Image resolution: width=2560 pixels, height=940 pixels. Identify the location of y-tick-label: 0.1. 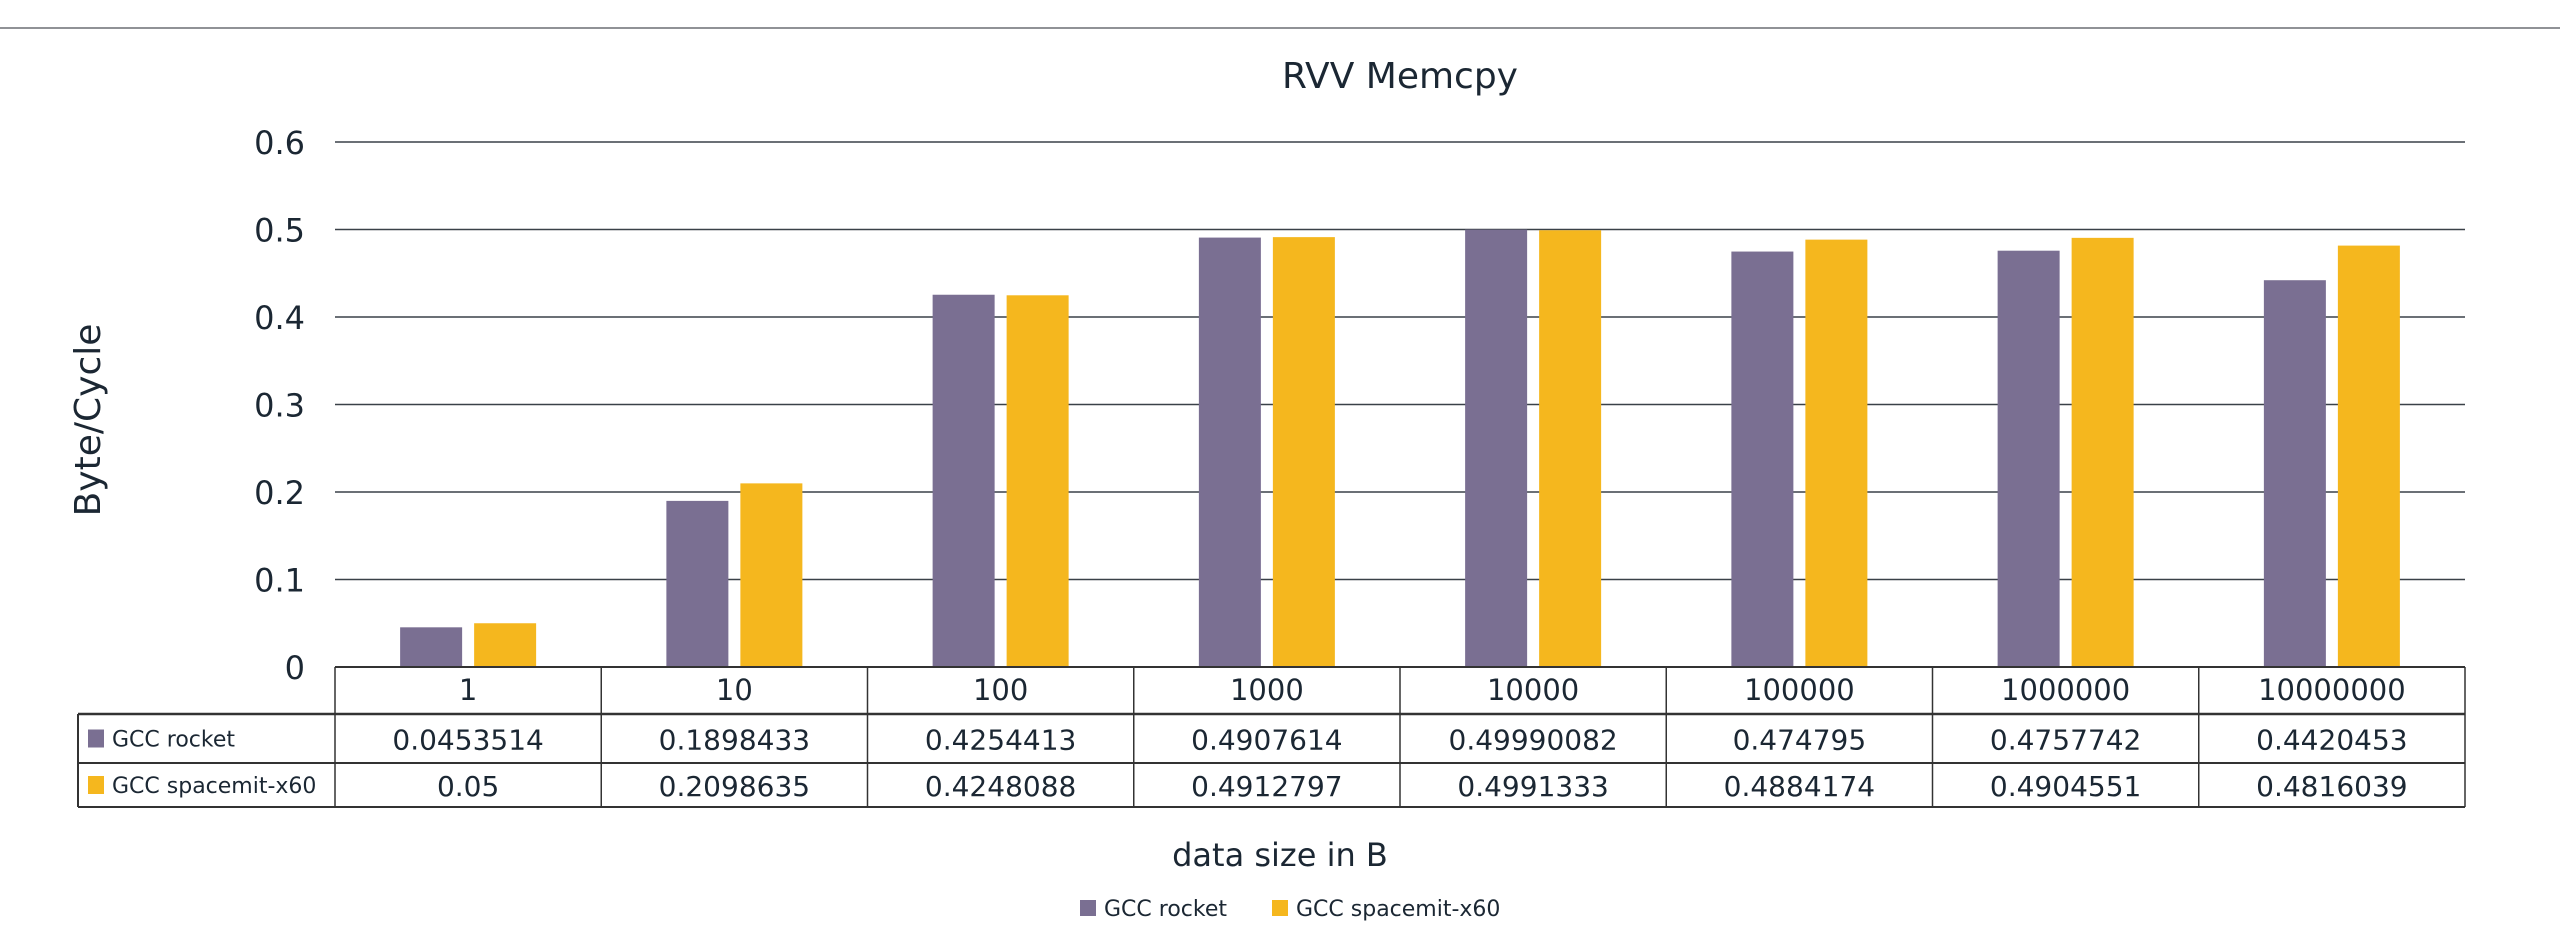
(279, 581).